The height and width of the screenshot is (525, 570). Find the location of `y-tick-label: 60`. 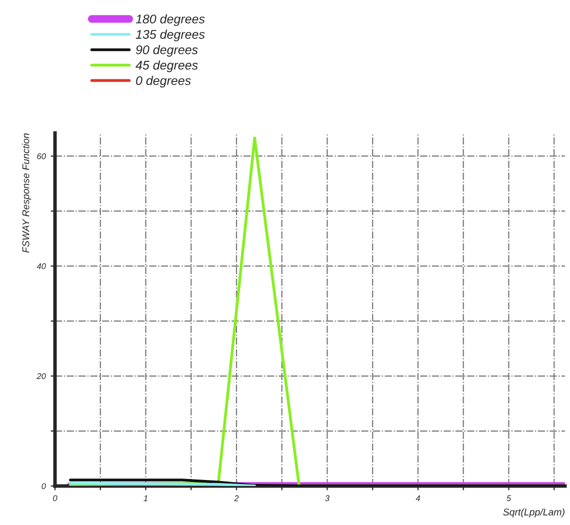

y-tick-label: 60 is located at coordinates (41, 156).